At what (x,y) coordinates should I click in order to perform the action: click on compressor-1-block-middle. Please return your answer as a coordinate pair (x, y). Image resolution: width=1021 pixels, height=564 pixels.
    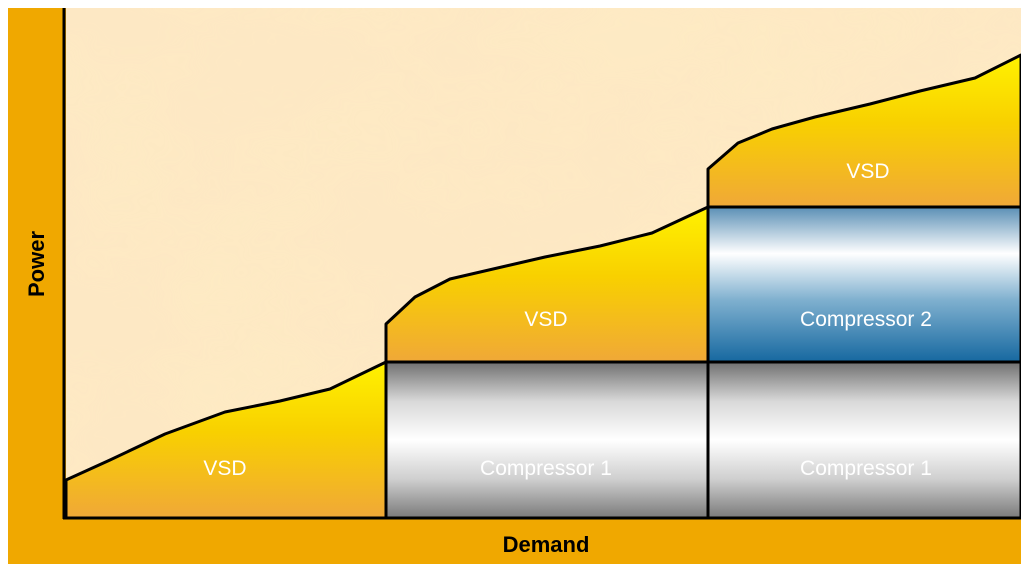
    Looking at the image, I should click on (547, 440).